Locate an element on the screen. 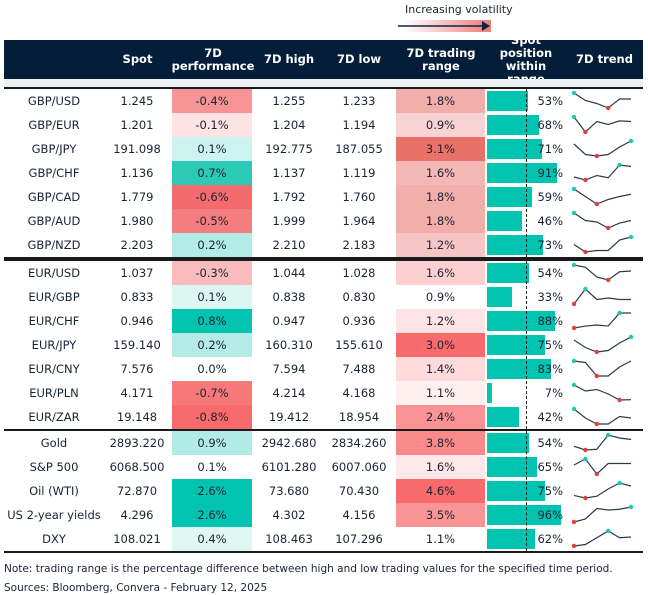  low-value: 70.430 is located at coordinates (359, 491).